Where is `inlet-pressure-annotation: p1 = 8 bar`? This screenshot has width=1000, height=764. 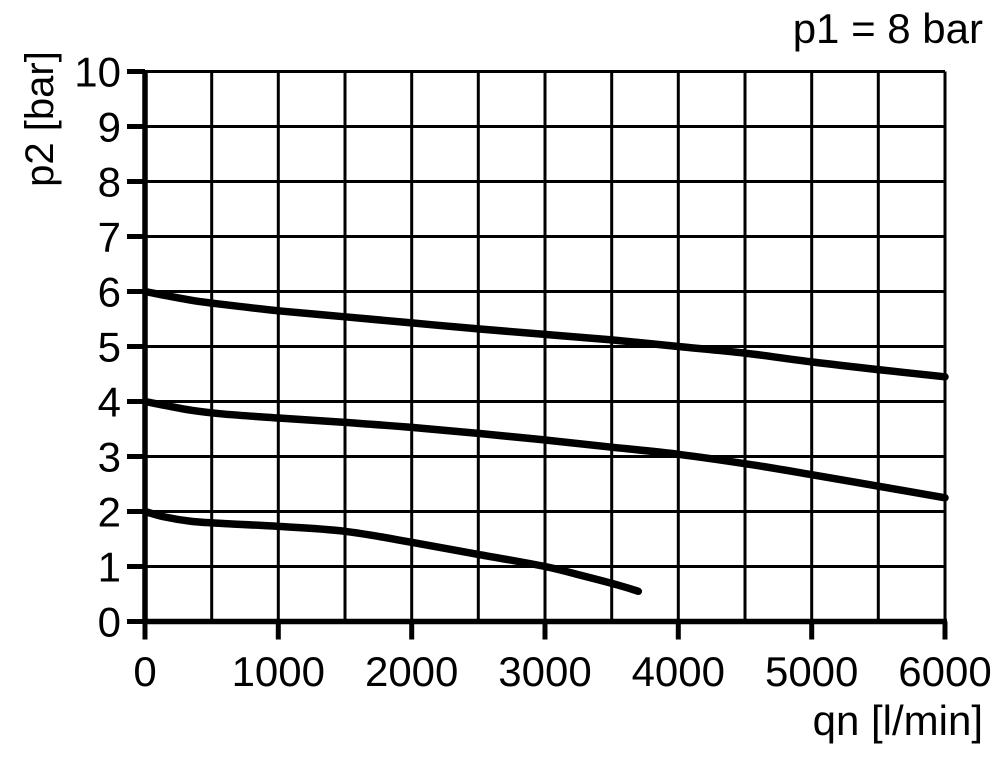 inlet-pressure-annotation: p1 = 8 bar is located at coordinates (887, 28).